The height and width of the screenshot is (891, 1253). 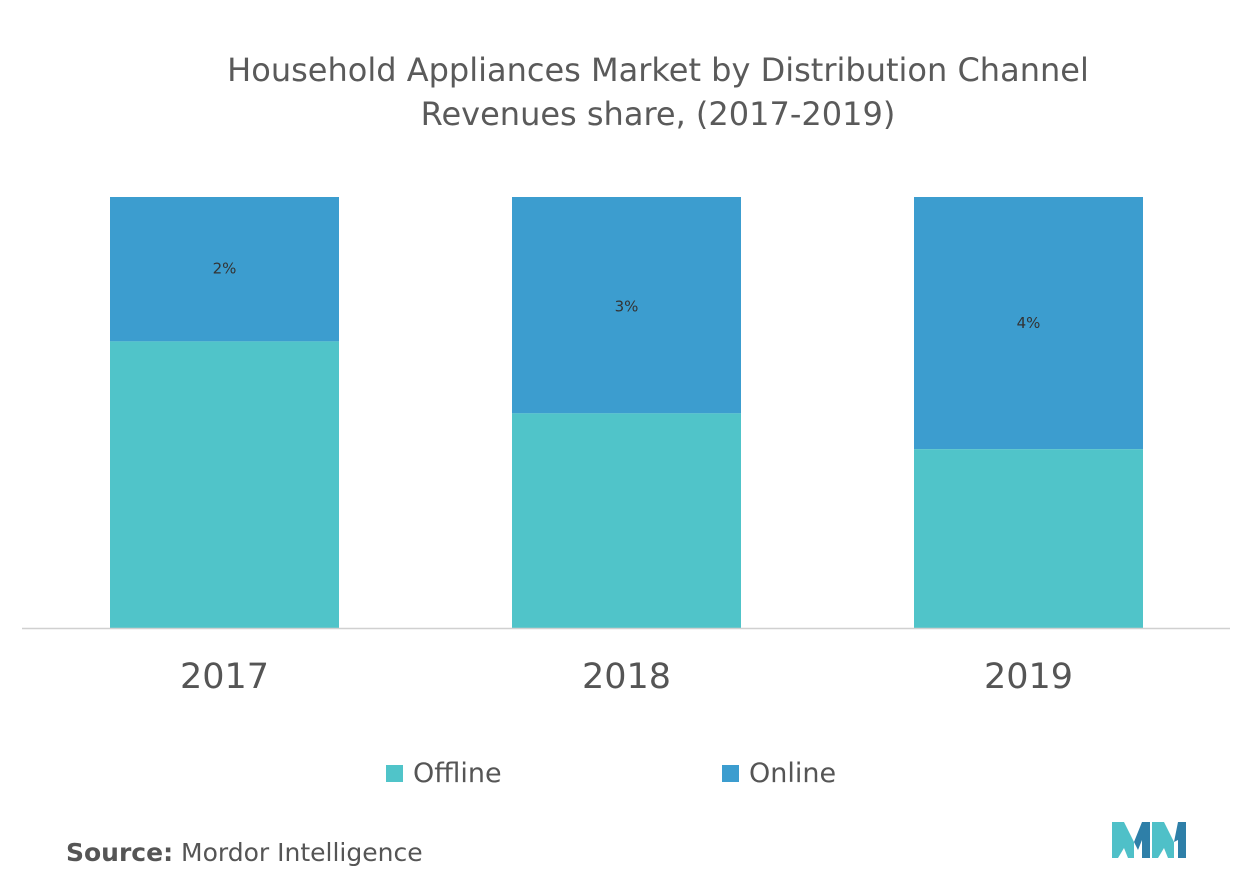 I want to click on mordor-intelligence-logo-icon, so click(x=1149, y=840).